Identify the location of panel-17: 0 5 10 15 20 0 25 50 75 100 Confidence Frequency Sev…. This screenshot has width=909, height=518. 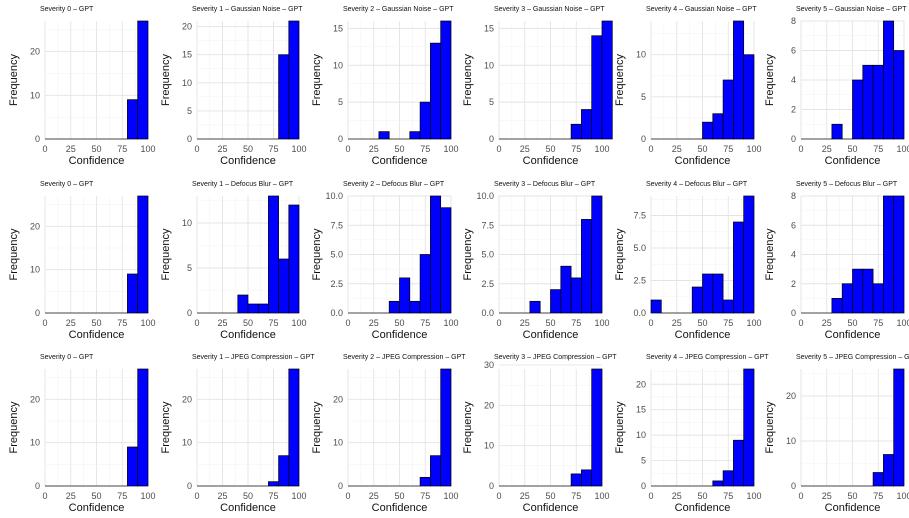
(691, 434).